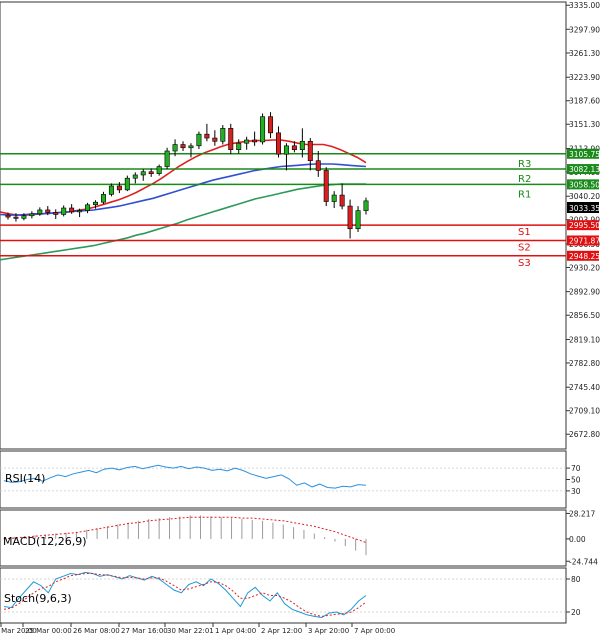  I want to click on price-tick-label: 3297.90, so click(584, 29).